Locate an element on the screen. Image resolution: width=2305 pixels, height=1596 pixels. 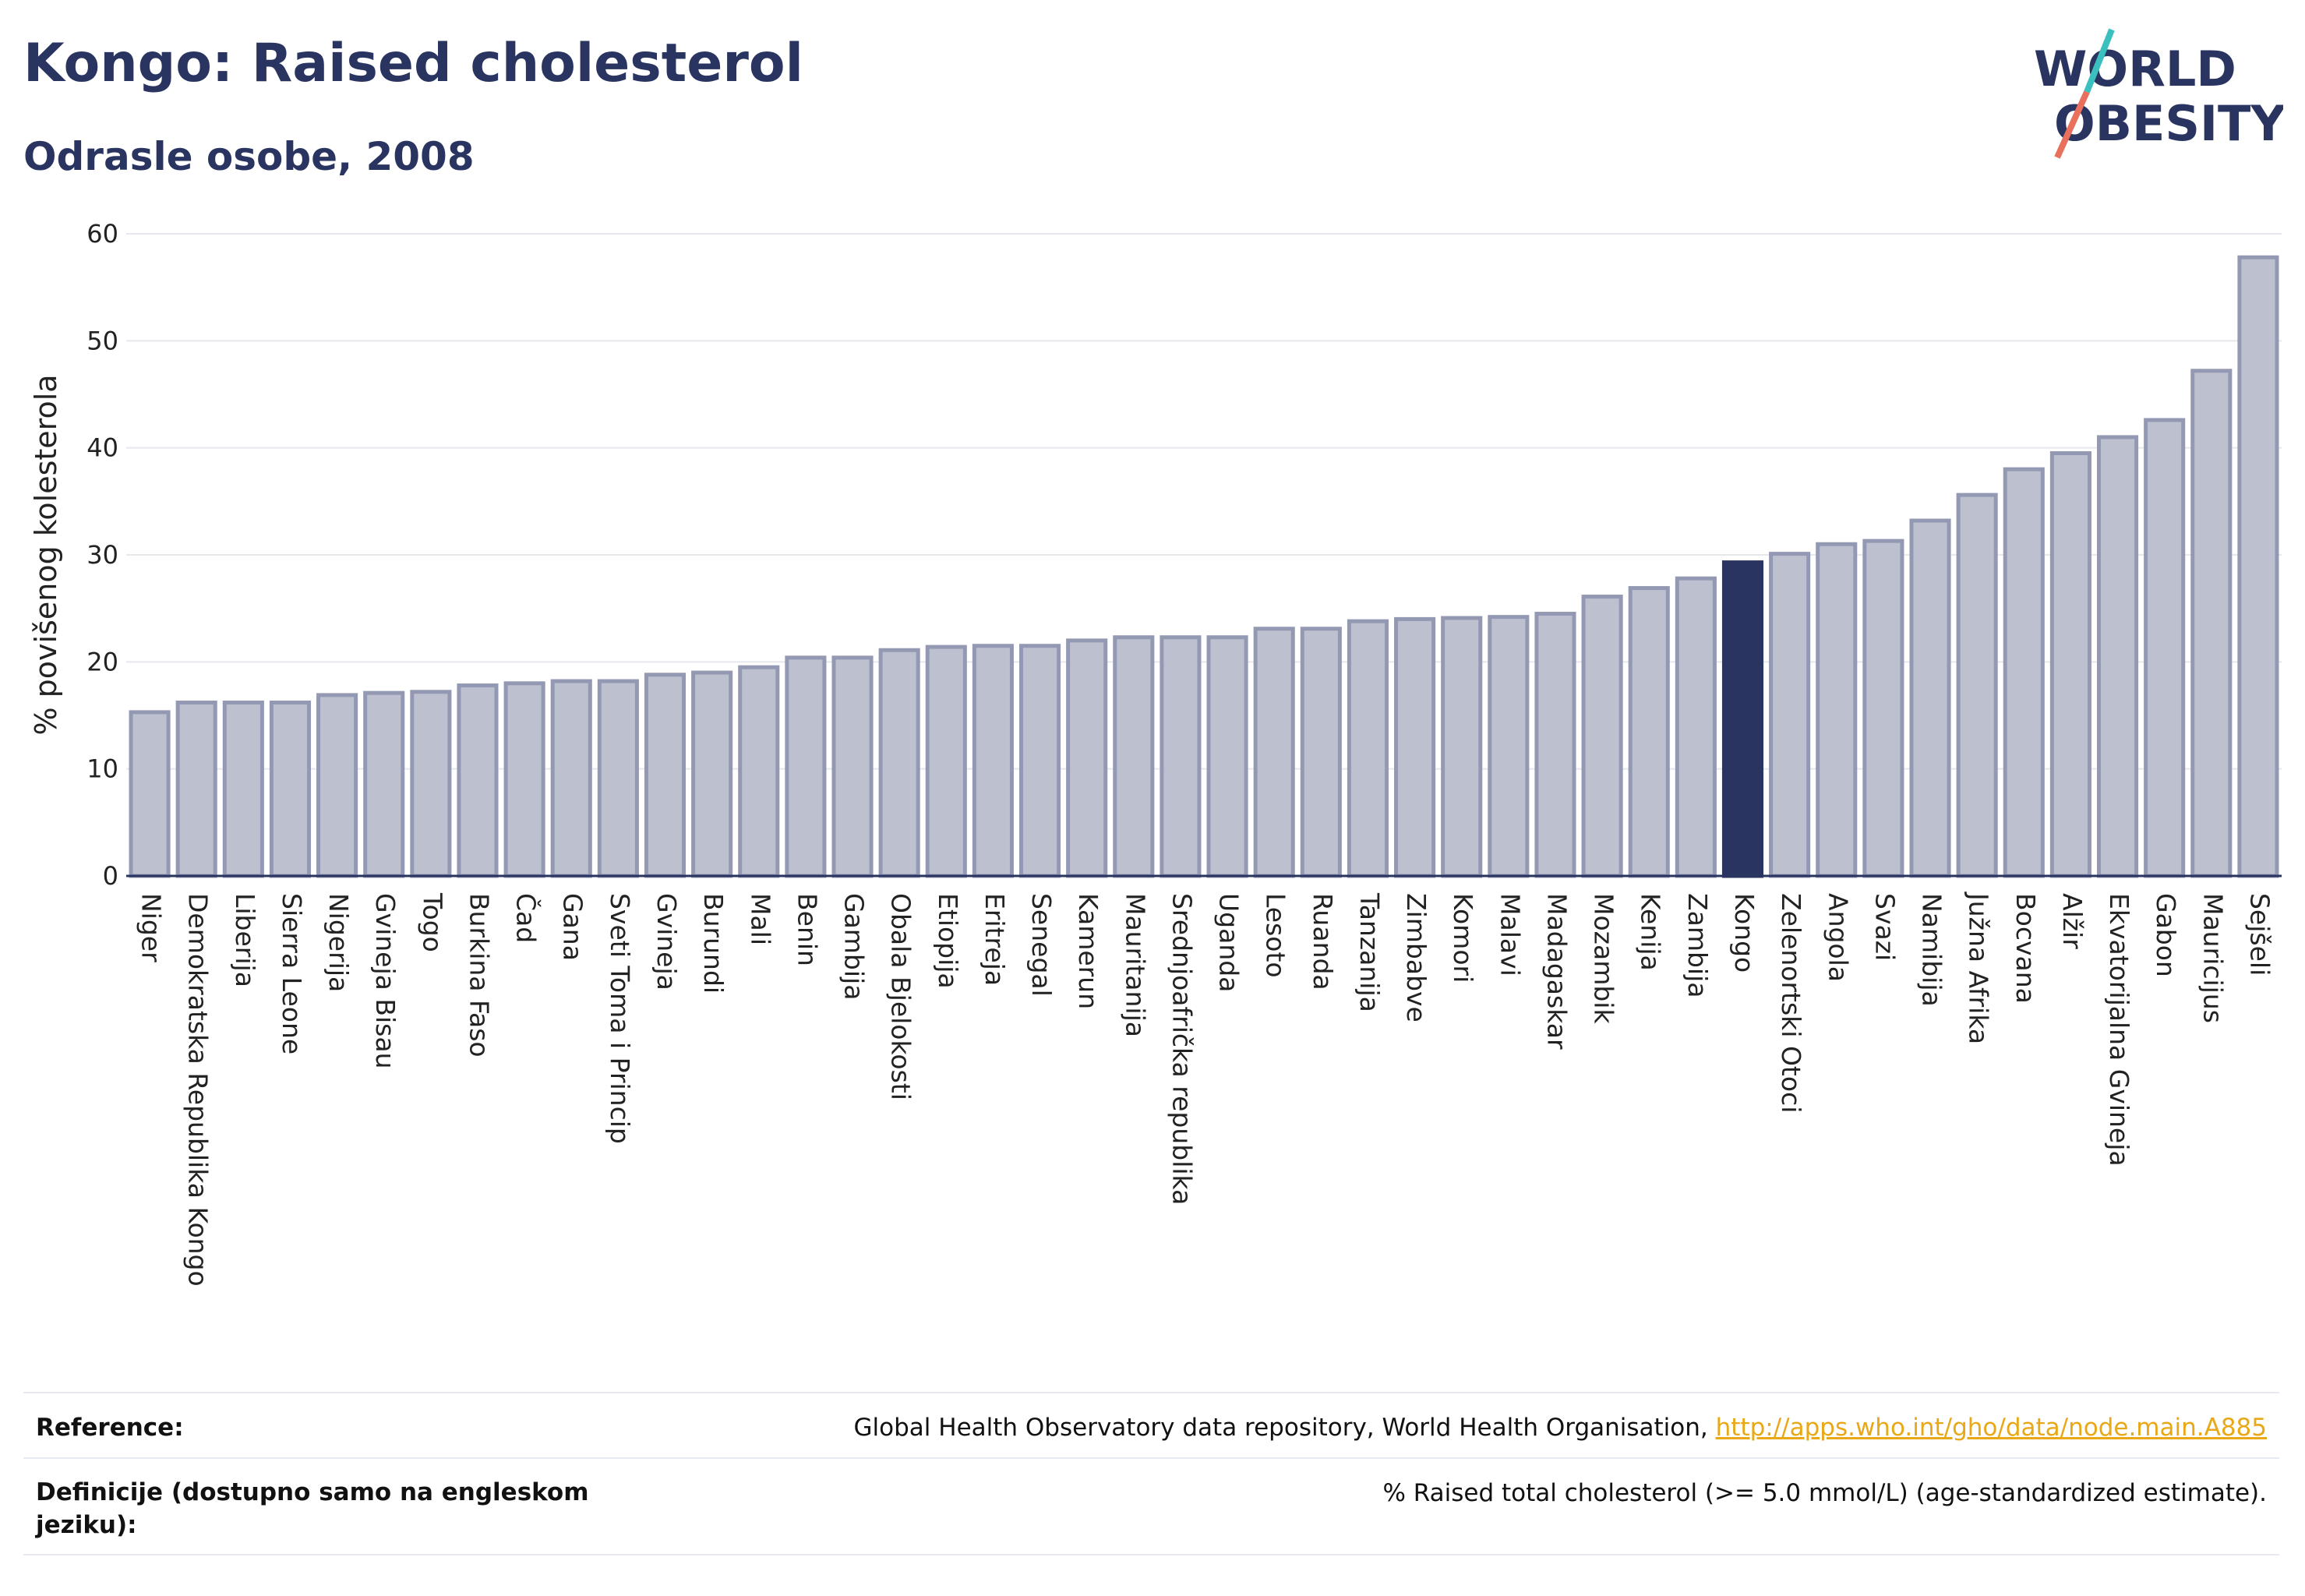
bar-zimbabve is located at coordinates (1415, 747).